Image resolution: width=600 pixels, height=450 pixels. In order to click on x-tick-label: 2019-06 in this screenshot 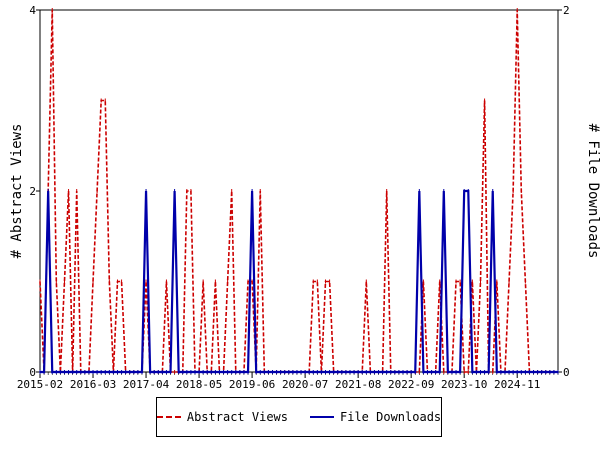, I will do `click(252, 384)`.